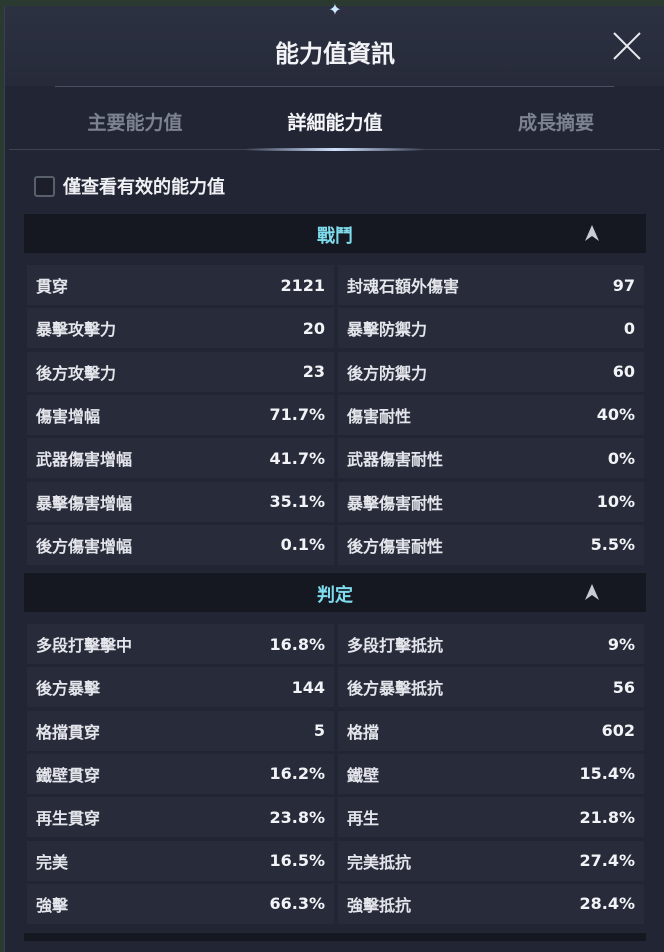 Image resolution: width=664 pixels, height=952 pixels. What do you see at coordinates (76, 373) in the screenshot?
I see `stat-name: 後方攻擊力` at bounding box center [76, 373].